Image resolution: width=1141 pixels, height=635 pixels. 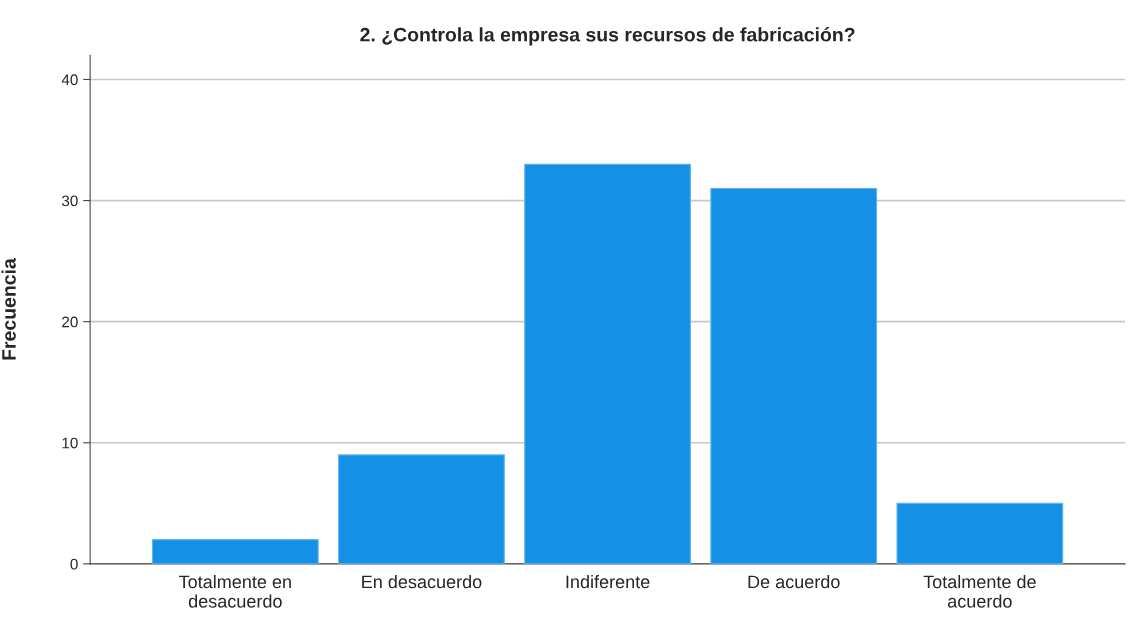 I want to click on y-tick-label: 10, so click(x=70, y=443).